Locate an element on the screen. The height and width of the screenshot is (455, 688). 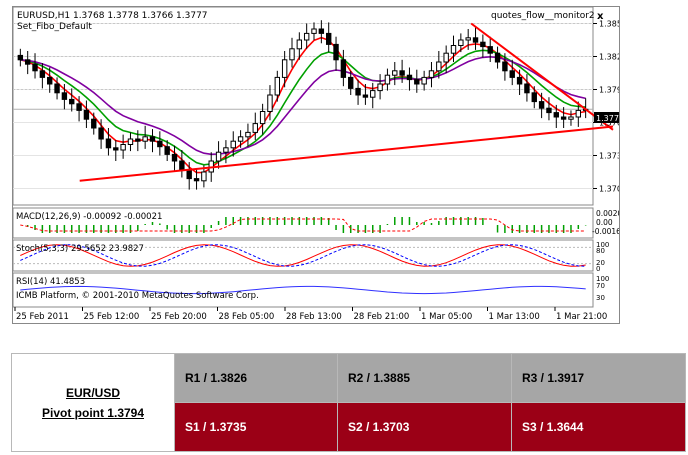
time-label: 25 Feb 12:00 is located at coordinates (112, 317).